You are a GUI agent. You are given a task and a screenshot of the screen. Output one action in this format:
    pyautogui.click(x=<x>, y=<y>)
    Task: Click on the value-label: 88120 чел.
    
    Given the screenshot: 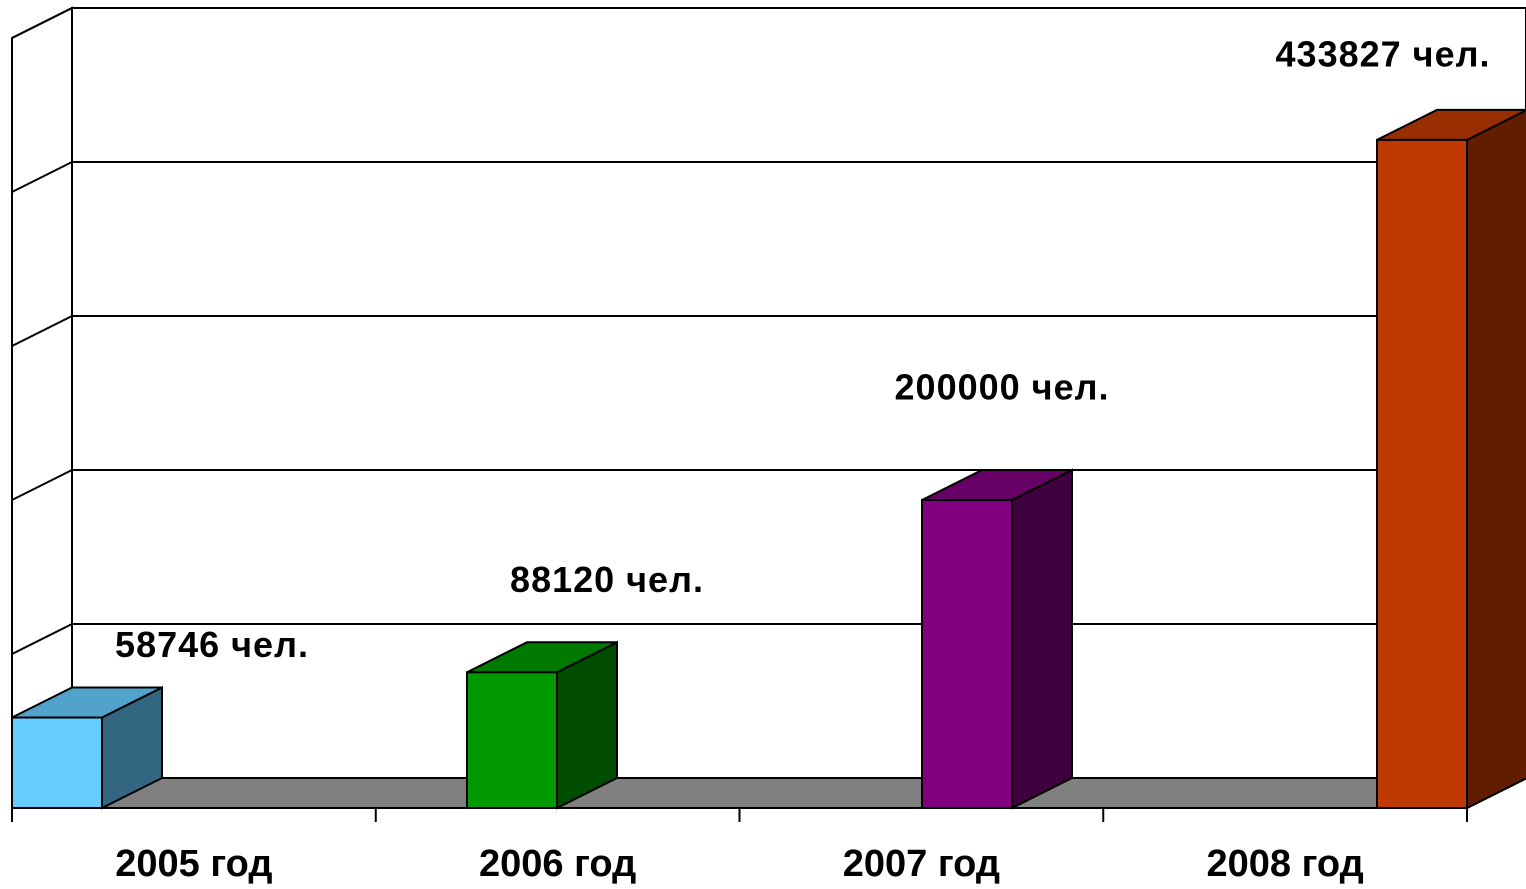 What is the action you would take?
    pyautogui.click(x=607, y=579)
    